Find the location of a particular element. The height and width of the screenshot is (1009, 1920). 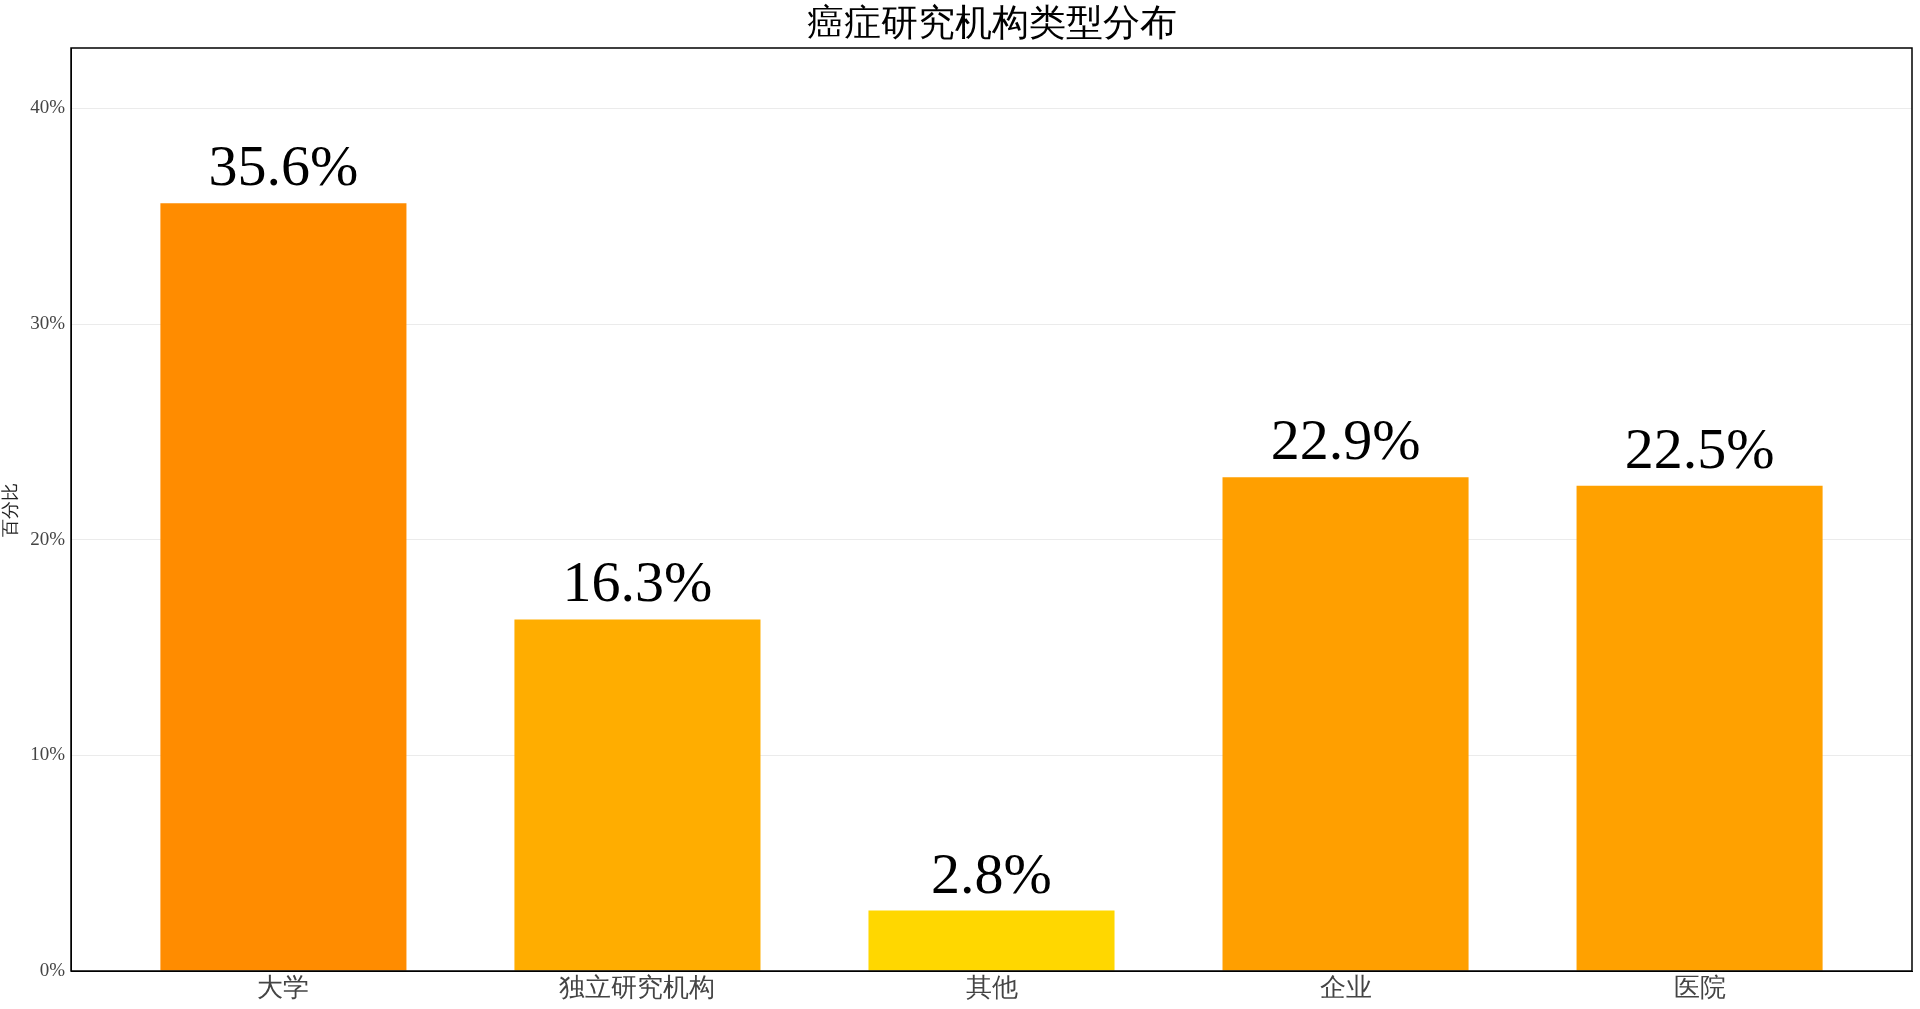

x-tick-label: 独立研究机构 is located at coordinates (637, 988).